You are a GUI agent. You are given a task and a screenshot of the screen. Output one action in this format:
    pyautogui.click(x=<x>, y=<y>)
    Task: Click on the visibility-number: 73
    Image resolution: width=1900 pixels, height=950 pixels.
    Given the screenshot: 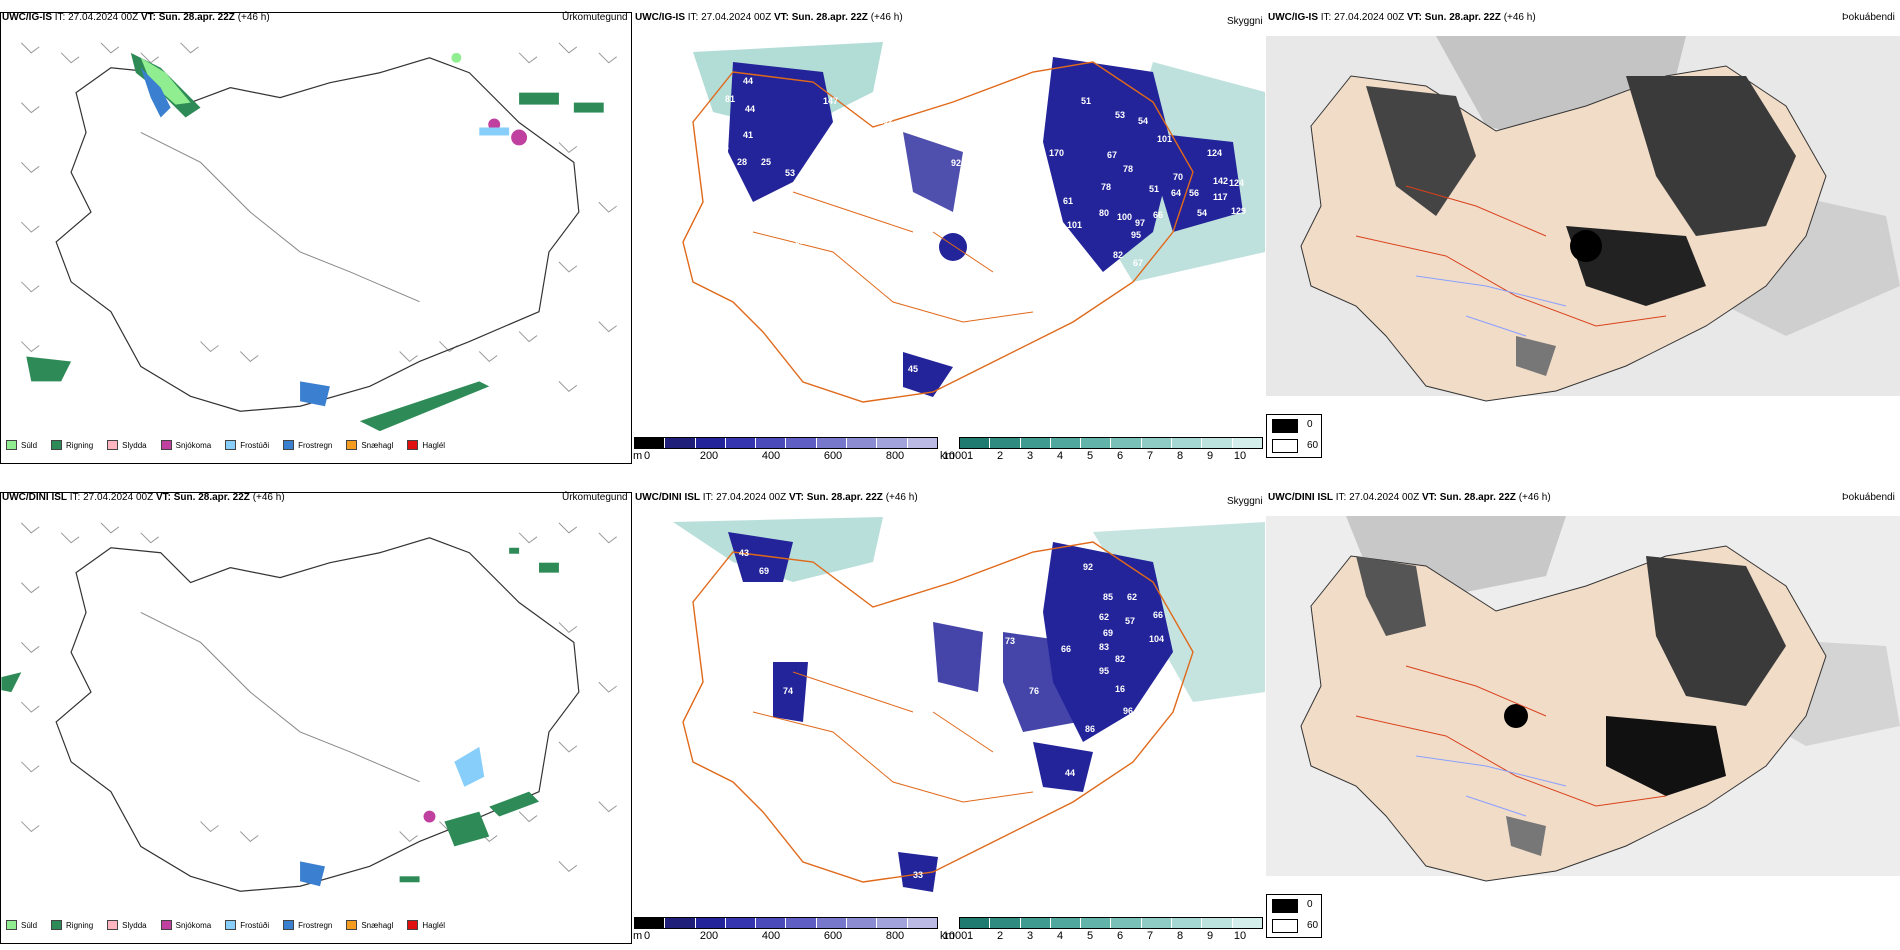 What is the action you would take?
    pyautogui.click(x=1010, y=641)
    